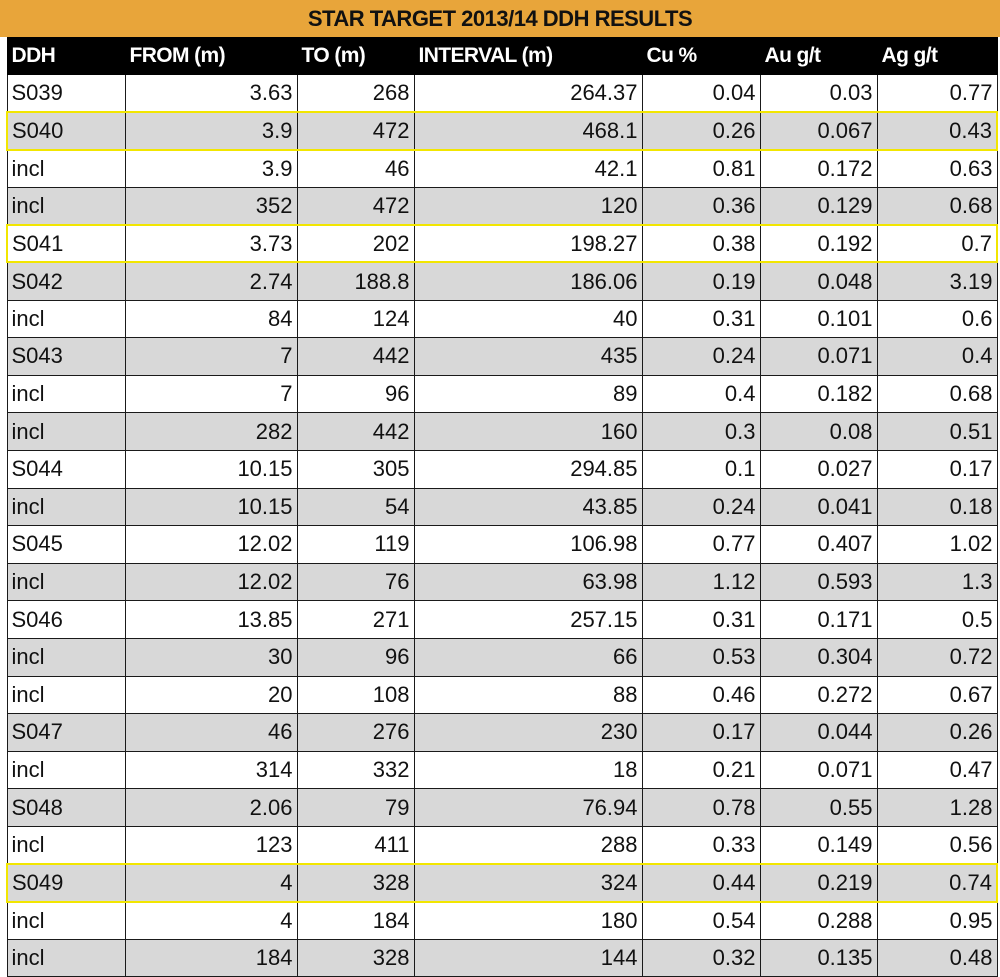  Describe the element at coordinates (502, 845) in the screenshot. I see `table-row: incl 123 411 288 0.33 0.149 0.56` at that location.